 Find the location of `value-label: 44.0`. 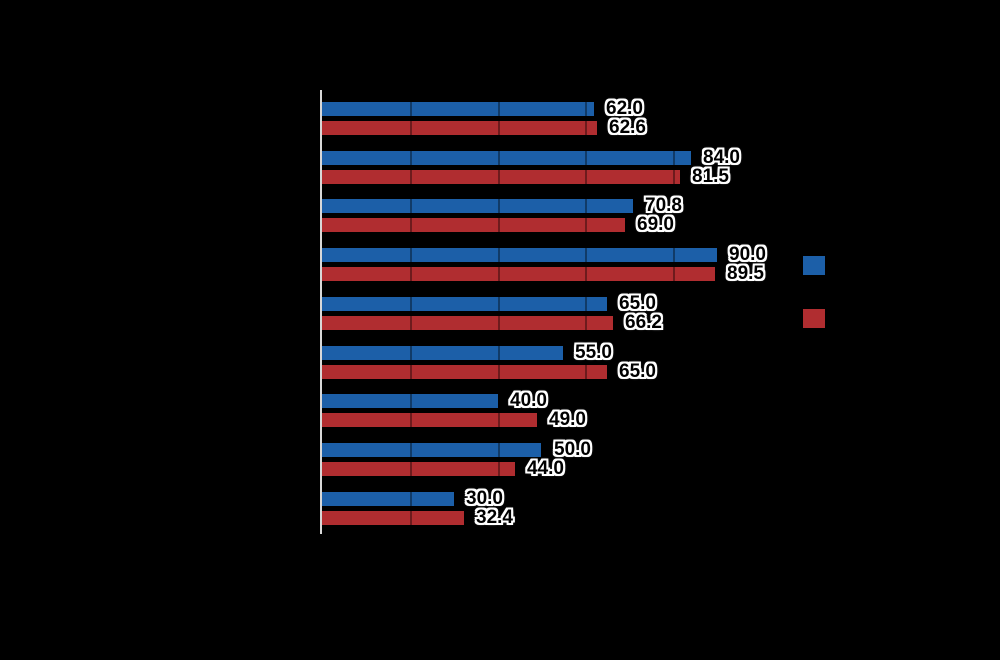

value-label: 44.0 is located at coordinates (545, 468).